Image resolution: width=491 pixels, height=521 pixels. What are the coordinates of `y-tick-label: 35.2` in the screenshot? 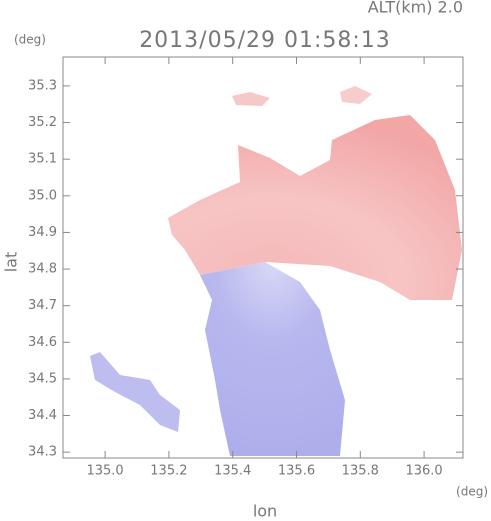 It's located at (42, 122).